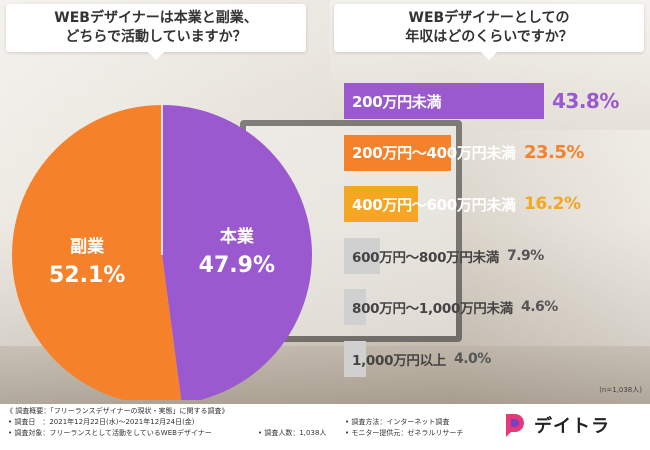 The height and width of the screenshot is (450, 650). What do you see at coordinates (489, 37) in the screenshot?
I see `bar-title-line-2: 年収はどのくらいですか？` at bounding box center [489, 37].